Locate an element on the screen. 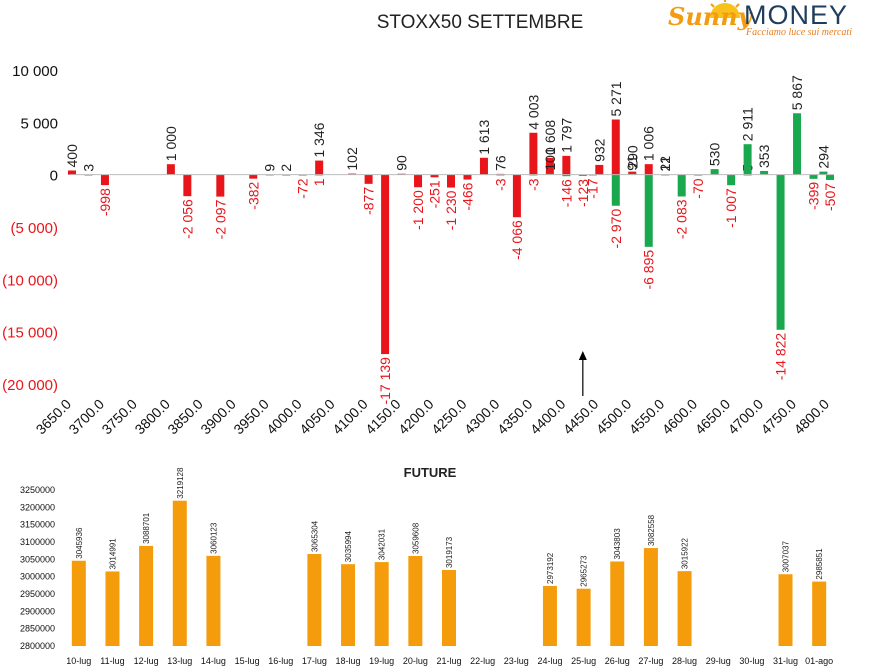  logo-sunny: Sunny is located at coordinates (710, 16).